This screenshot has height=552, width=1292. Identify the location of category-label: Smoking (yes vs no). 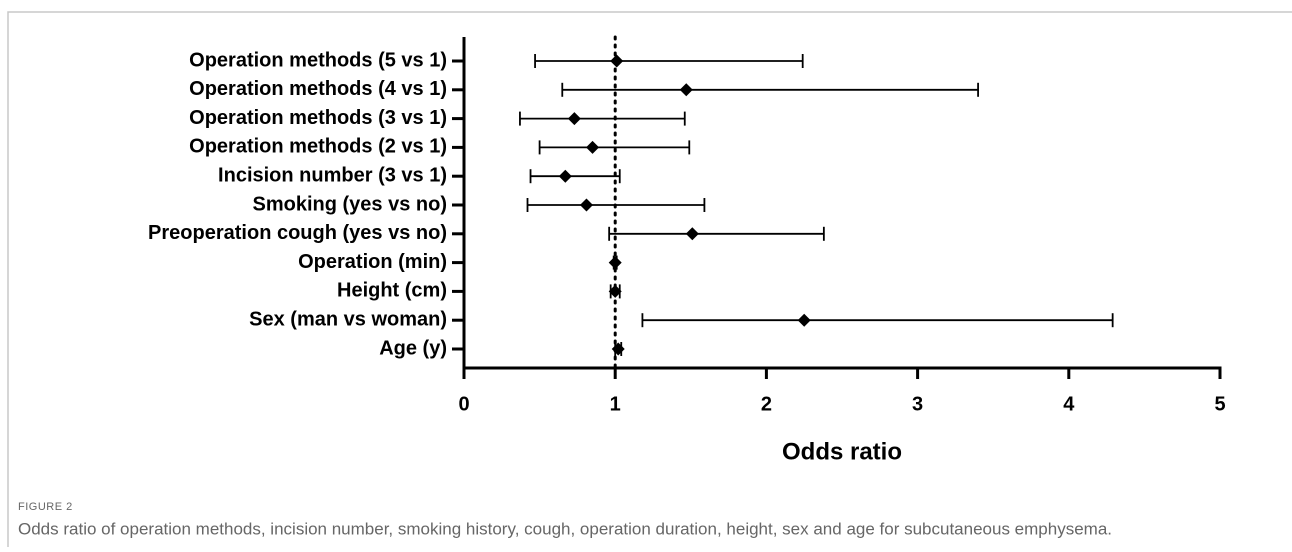
(350, 204).